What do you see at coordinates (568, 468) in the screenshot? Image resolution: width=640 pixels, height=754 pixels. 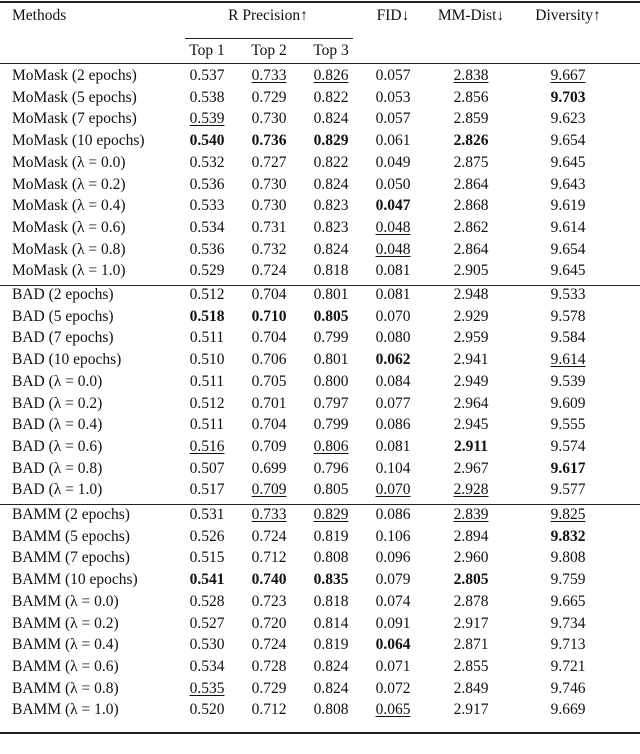 I see `cell-diversity: 9.617` at bounding box center [568, 468].